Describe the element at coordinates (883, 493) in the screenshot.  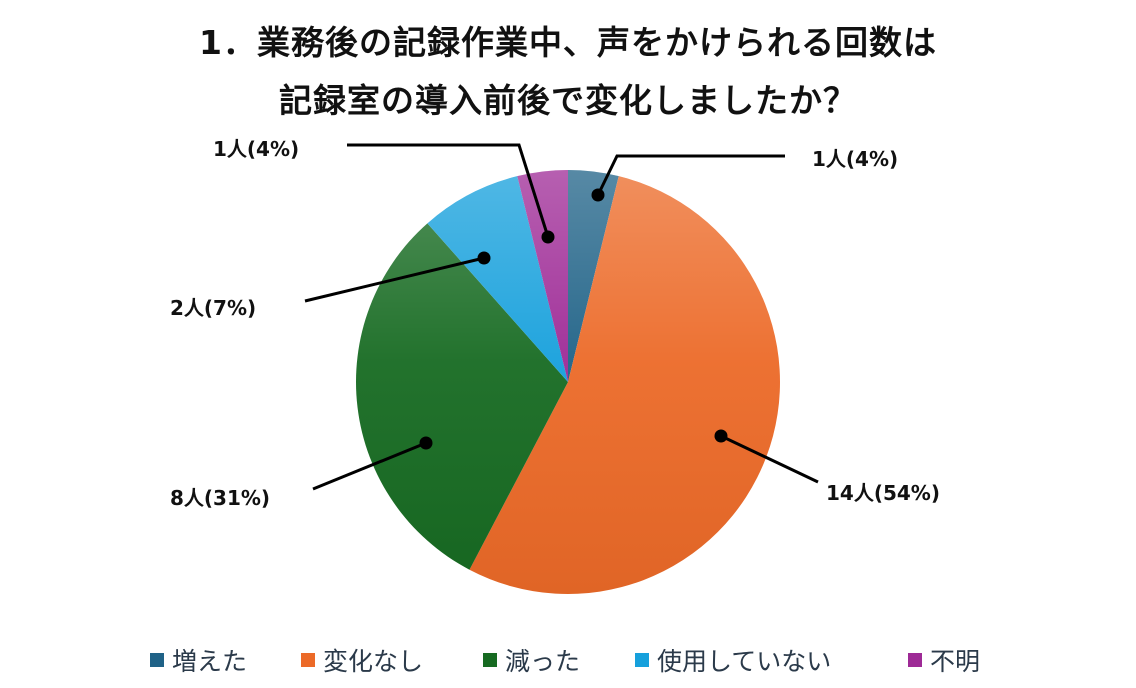
I see `data-label-no-change: 14人(54%)` at that location.